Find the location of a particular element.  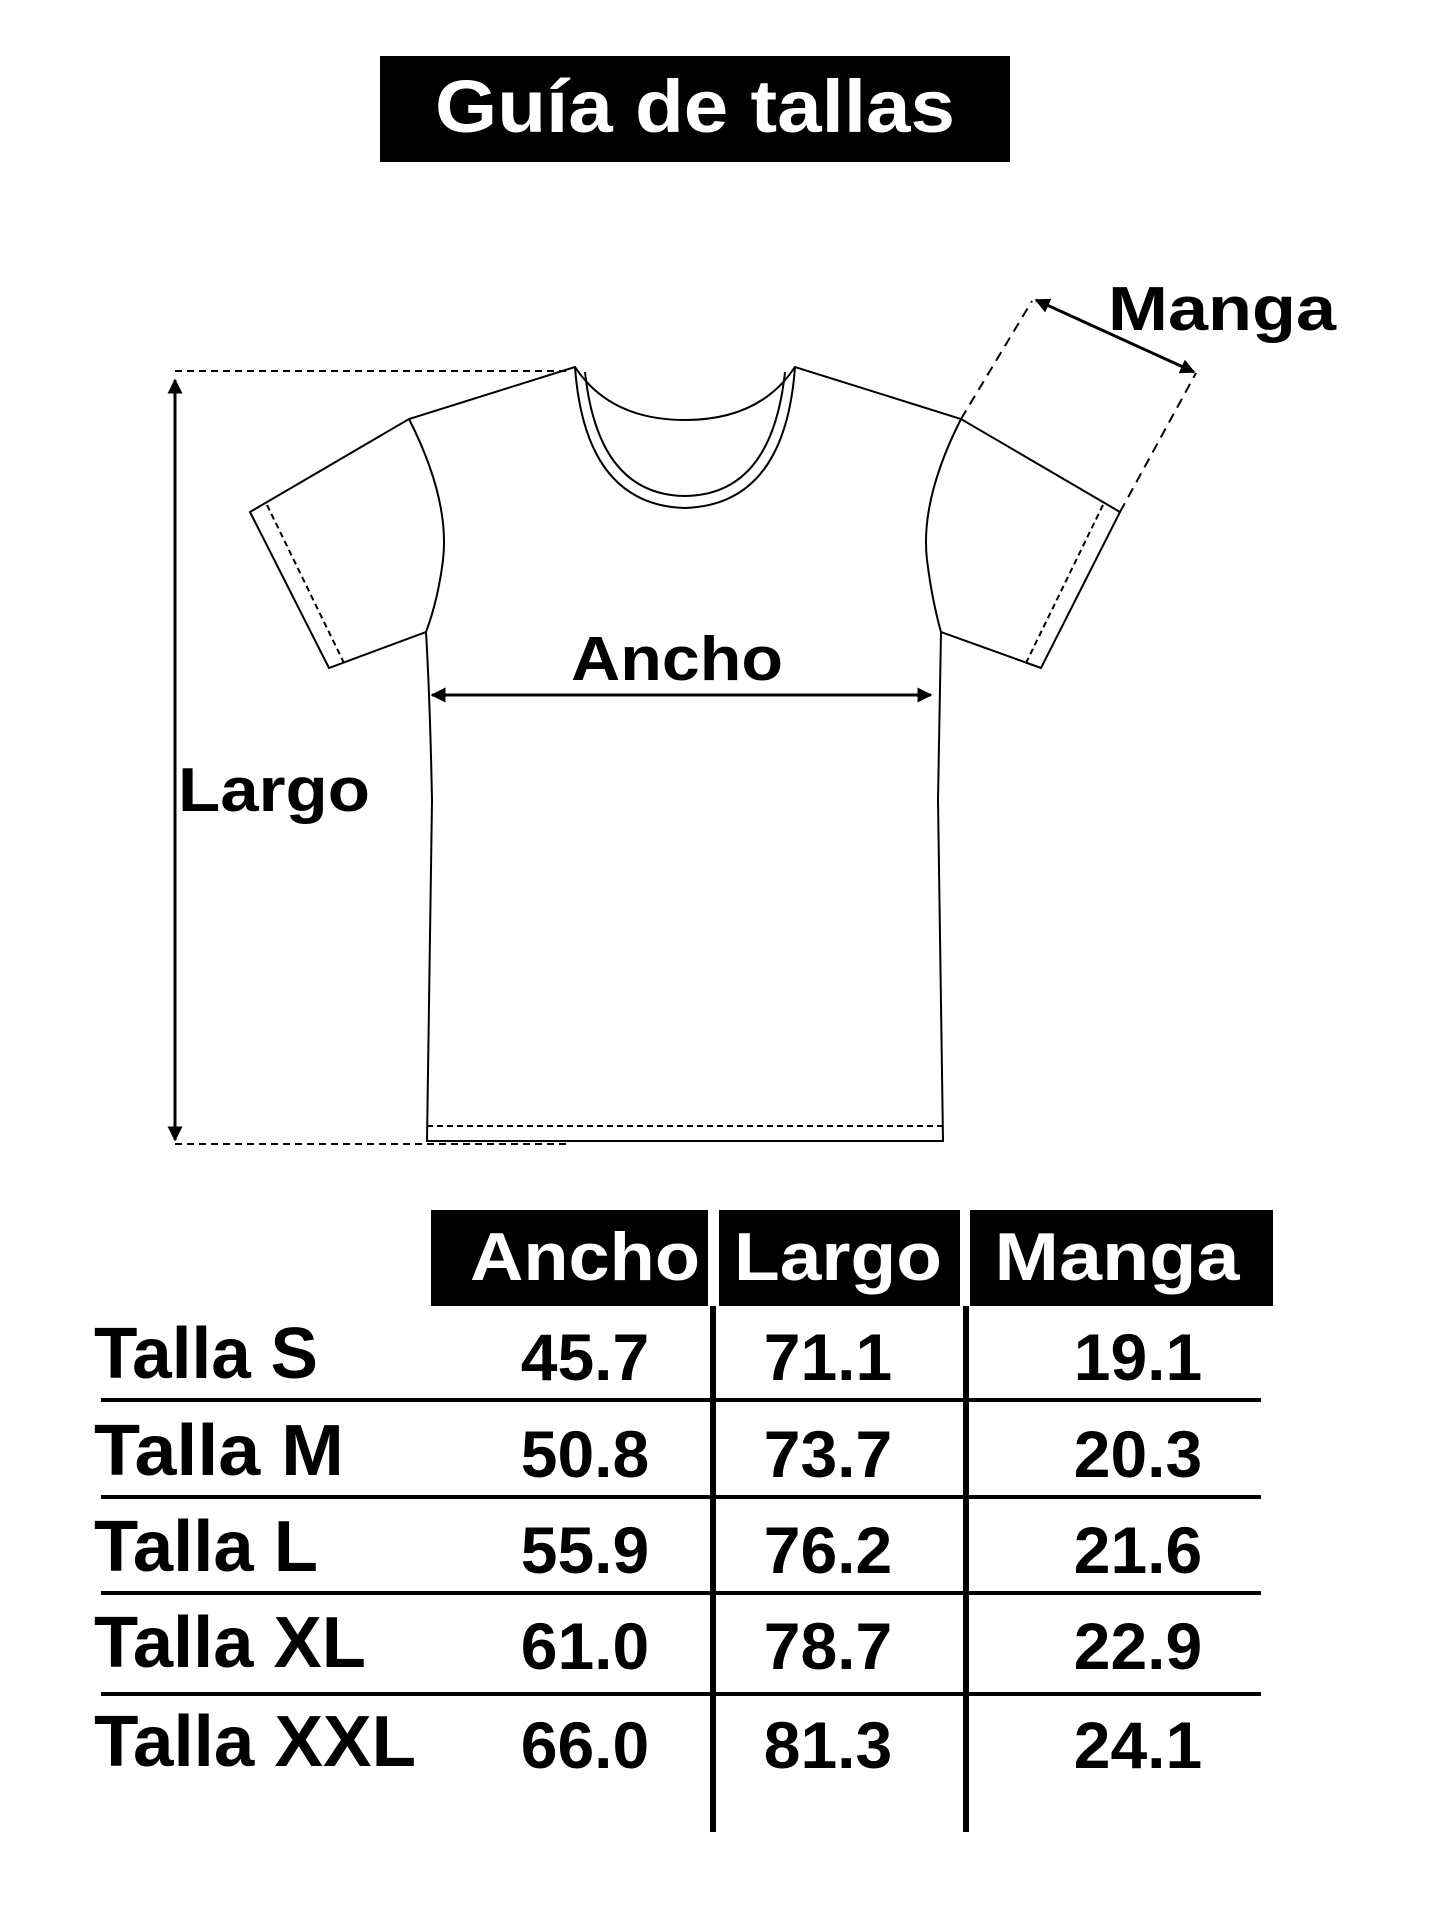

table-row: Talla XL 61.0 78.7 22.9 is located at coordinates (648, 1643).